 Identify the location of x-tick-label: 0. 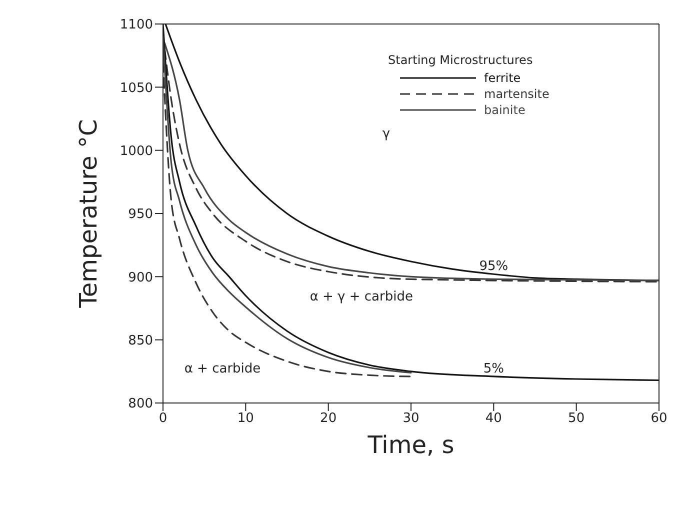
(163, 418).